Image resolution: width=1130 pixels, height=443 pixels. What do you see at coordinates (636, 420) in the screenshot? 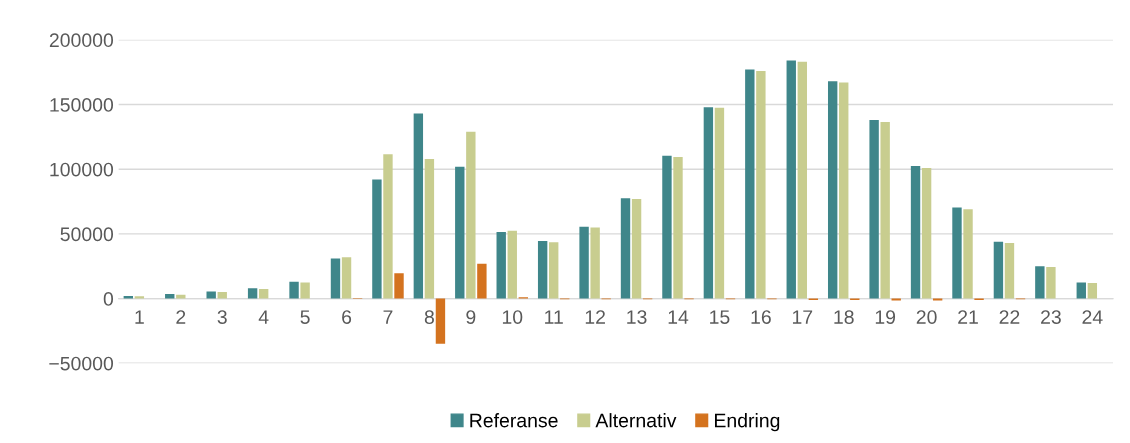
I see `legend-label: Alternativ` at bounding box center [636, 420].